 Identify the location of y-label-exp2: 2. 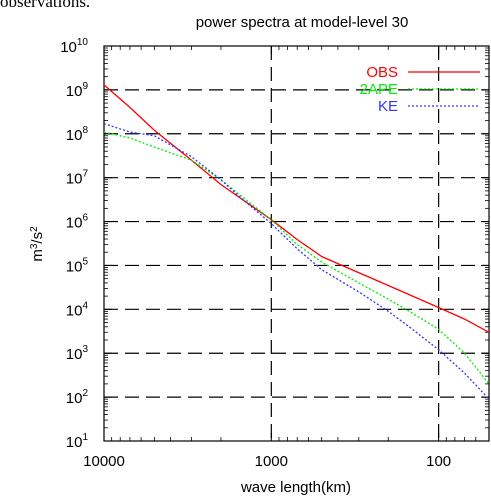
(34, 229).